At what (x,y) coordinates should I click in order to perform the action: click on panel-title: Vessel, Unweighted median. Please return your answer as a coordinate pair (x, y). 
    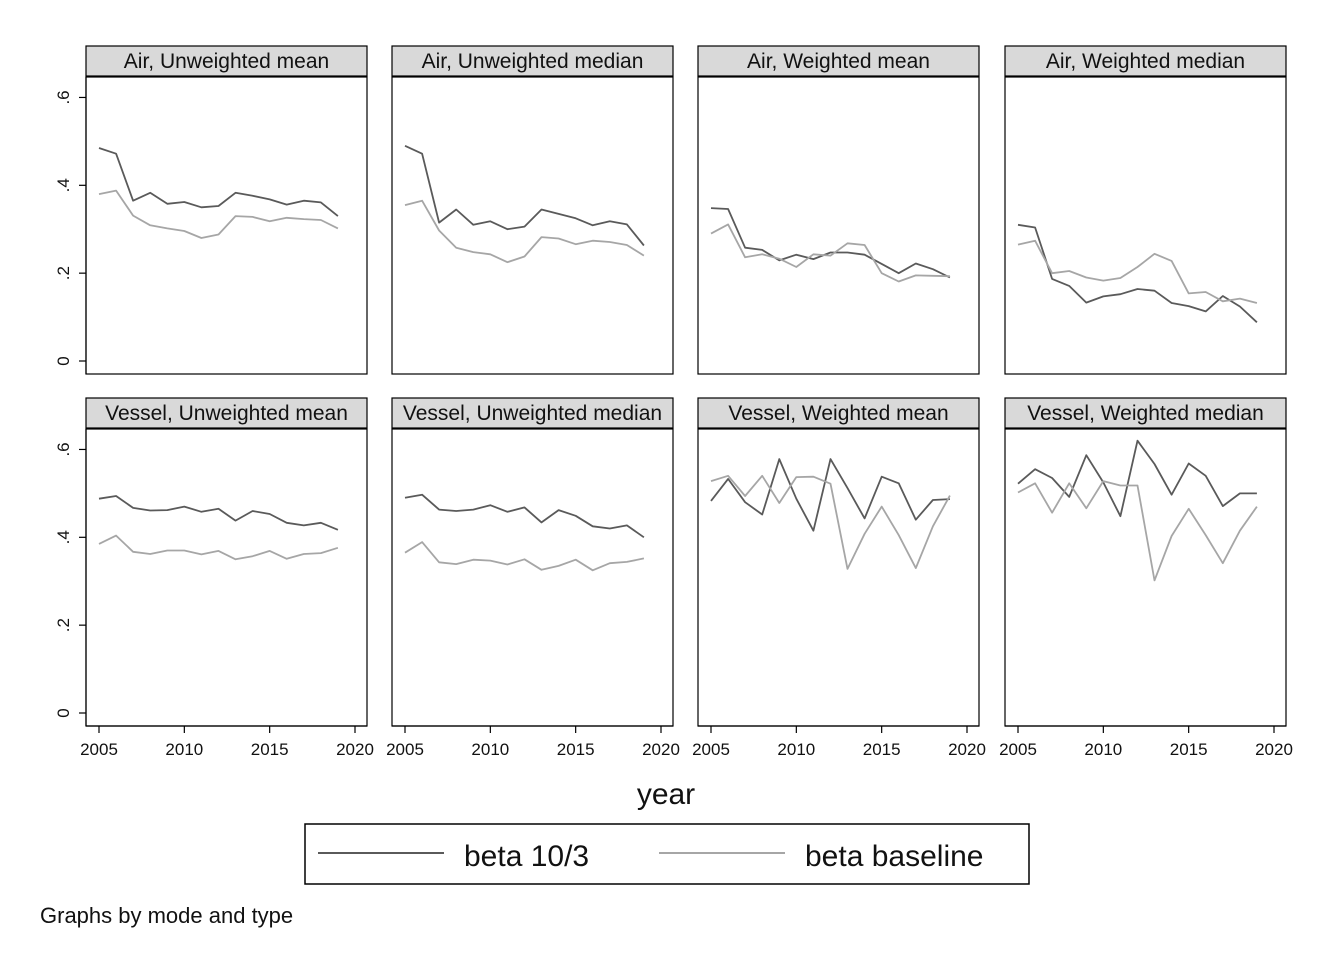
    Looking at the image, I should click on (532, 413).